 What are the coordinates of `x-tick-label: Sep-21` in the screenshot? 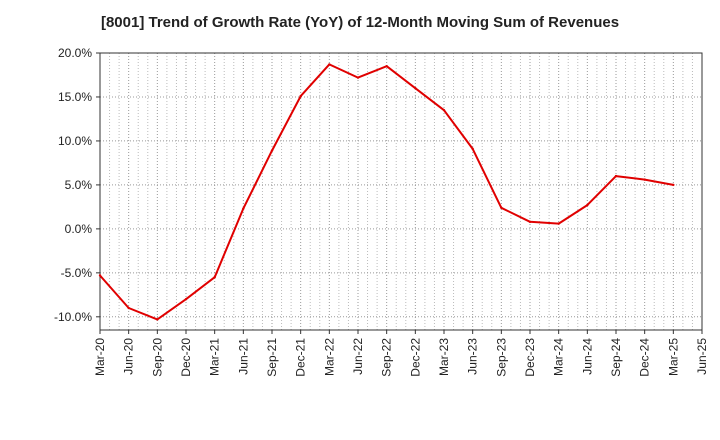 It's located at (272, 357).